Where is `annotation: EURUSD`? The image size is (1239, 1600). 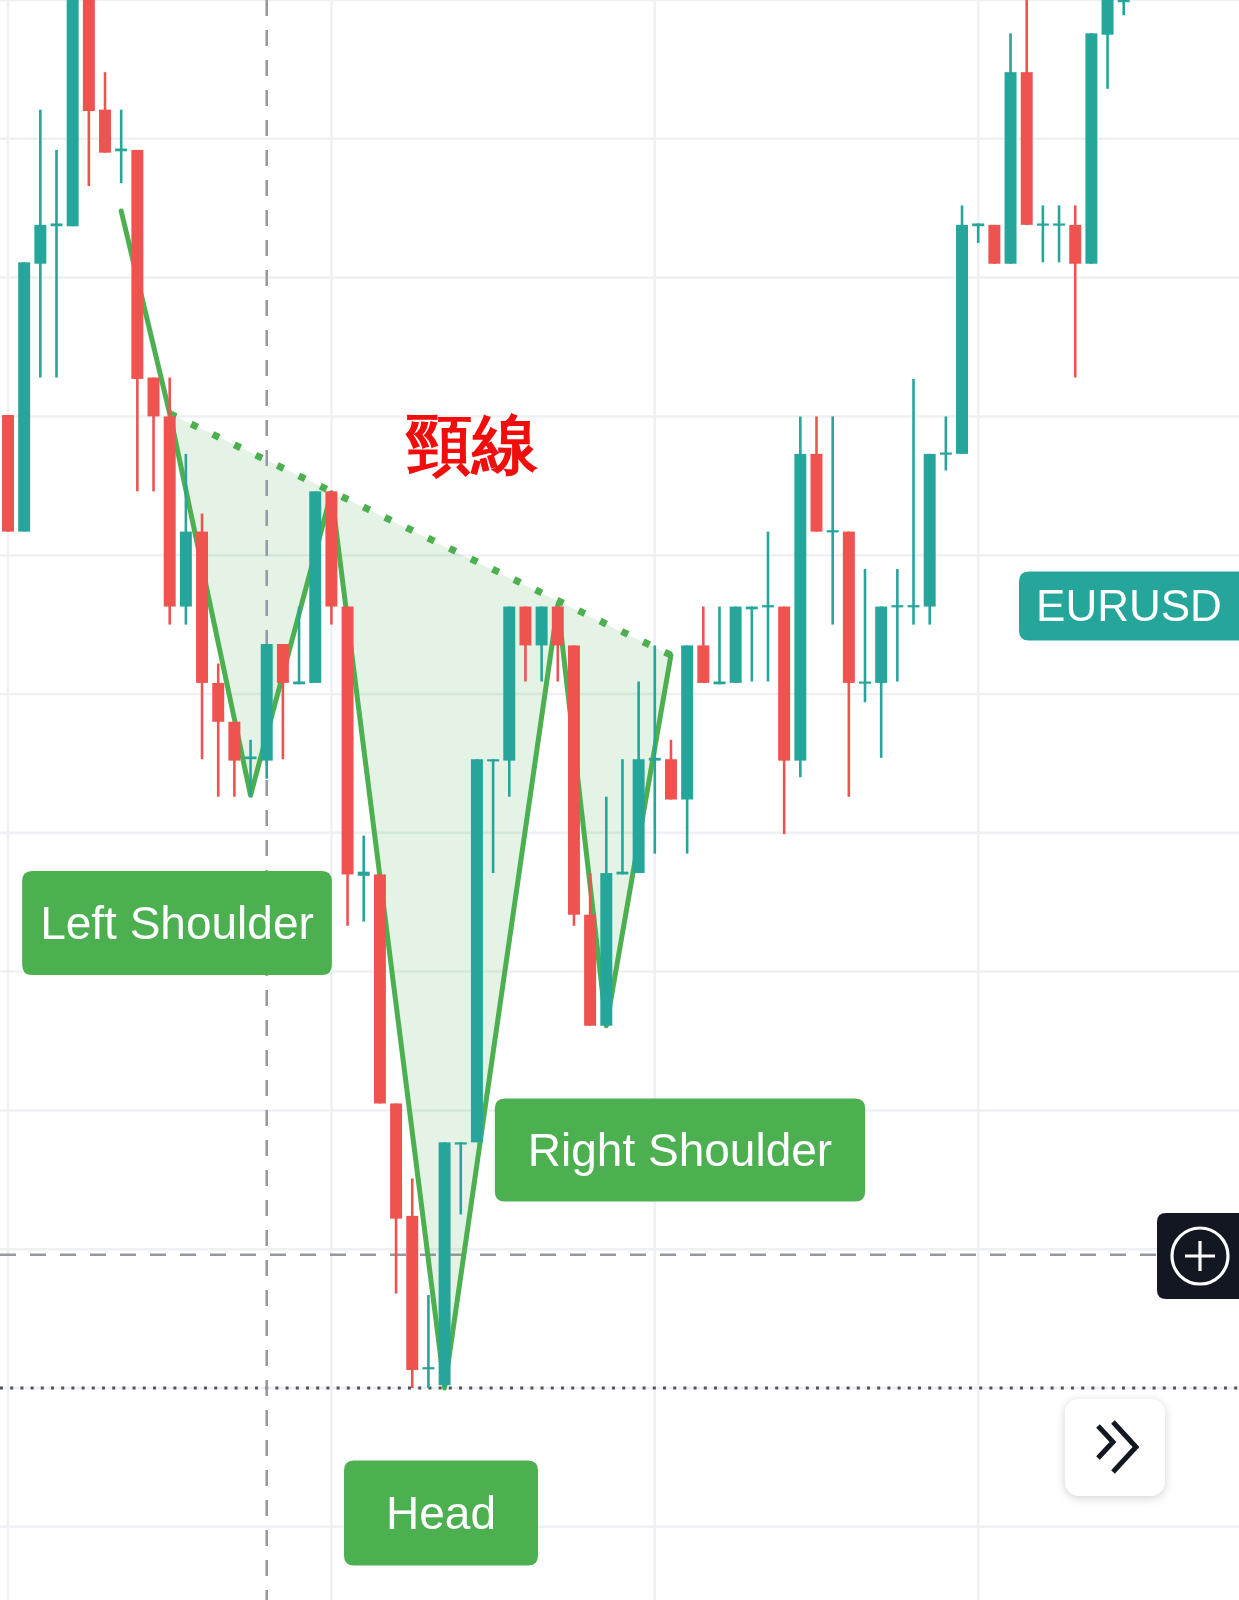
annotation: EURUSD is located at coordinates (1129, 606).